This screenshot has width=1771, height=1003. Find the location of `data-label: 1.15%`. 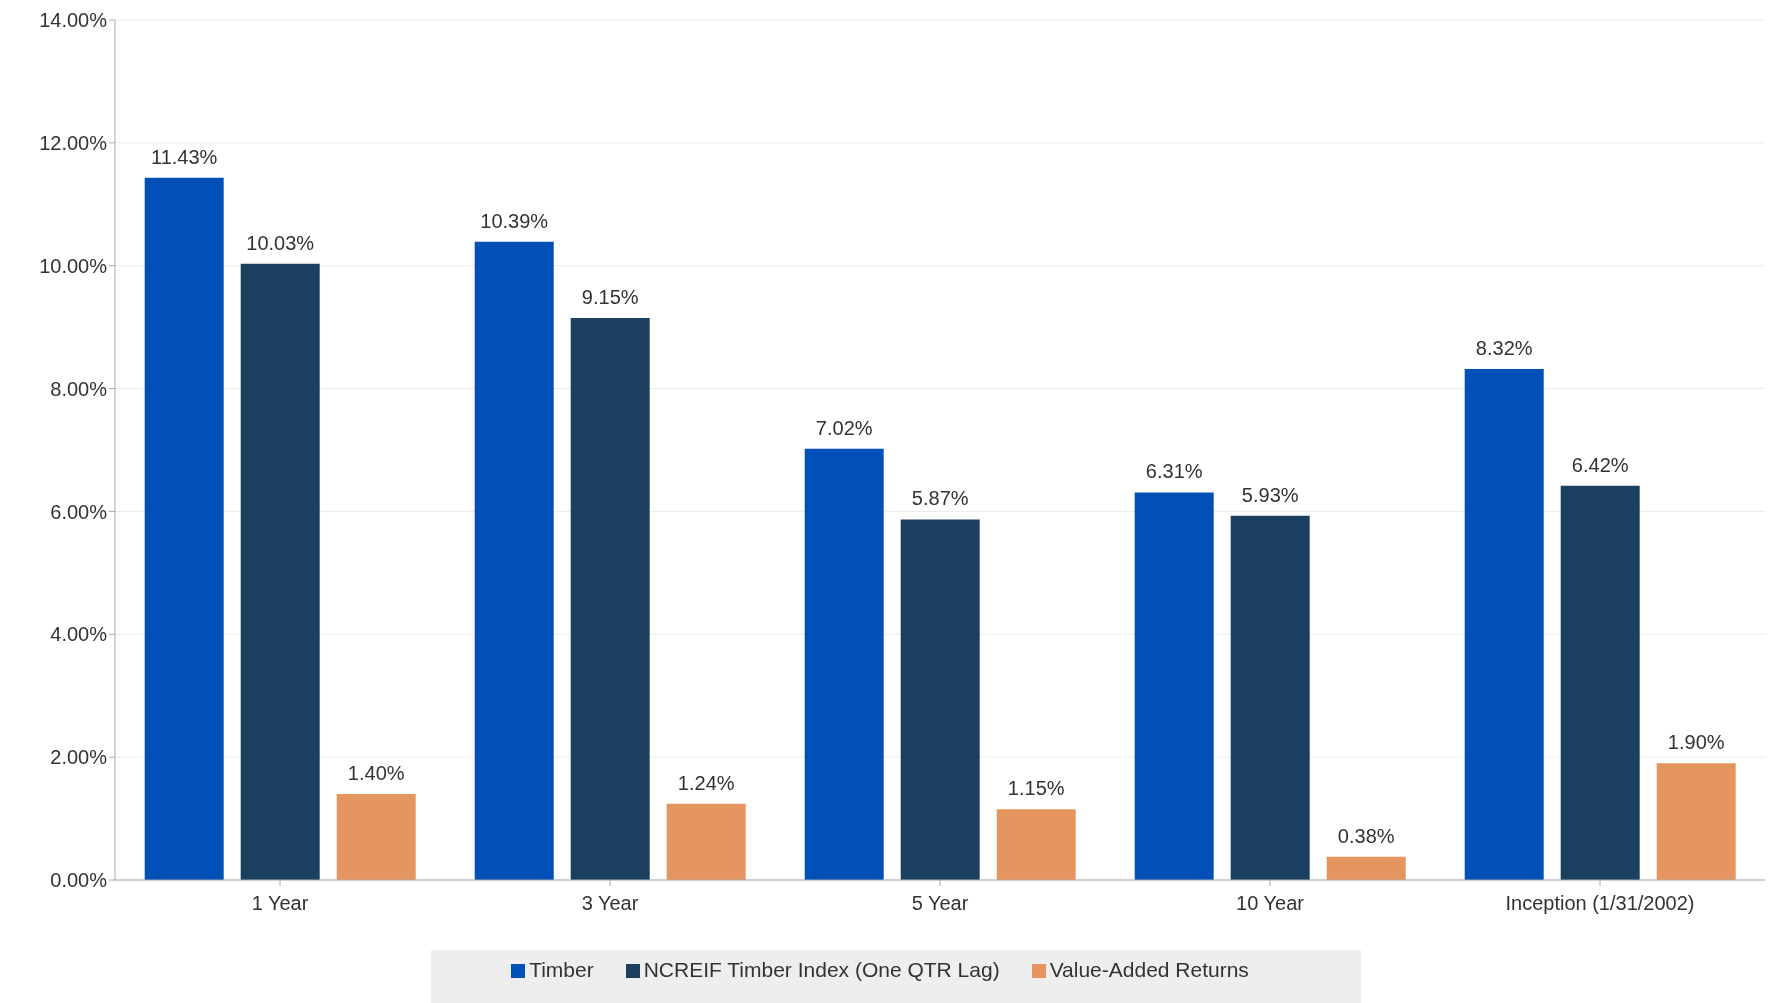

data-label: 1.15% is located at coordinates (1036, 788).